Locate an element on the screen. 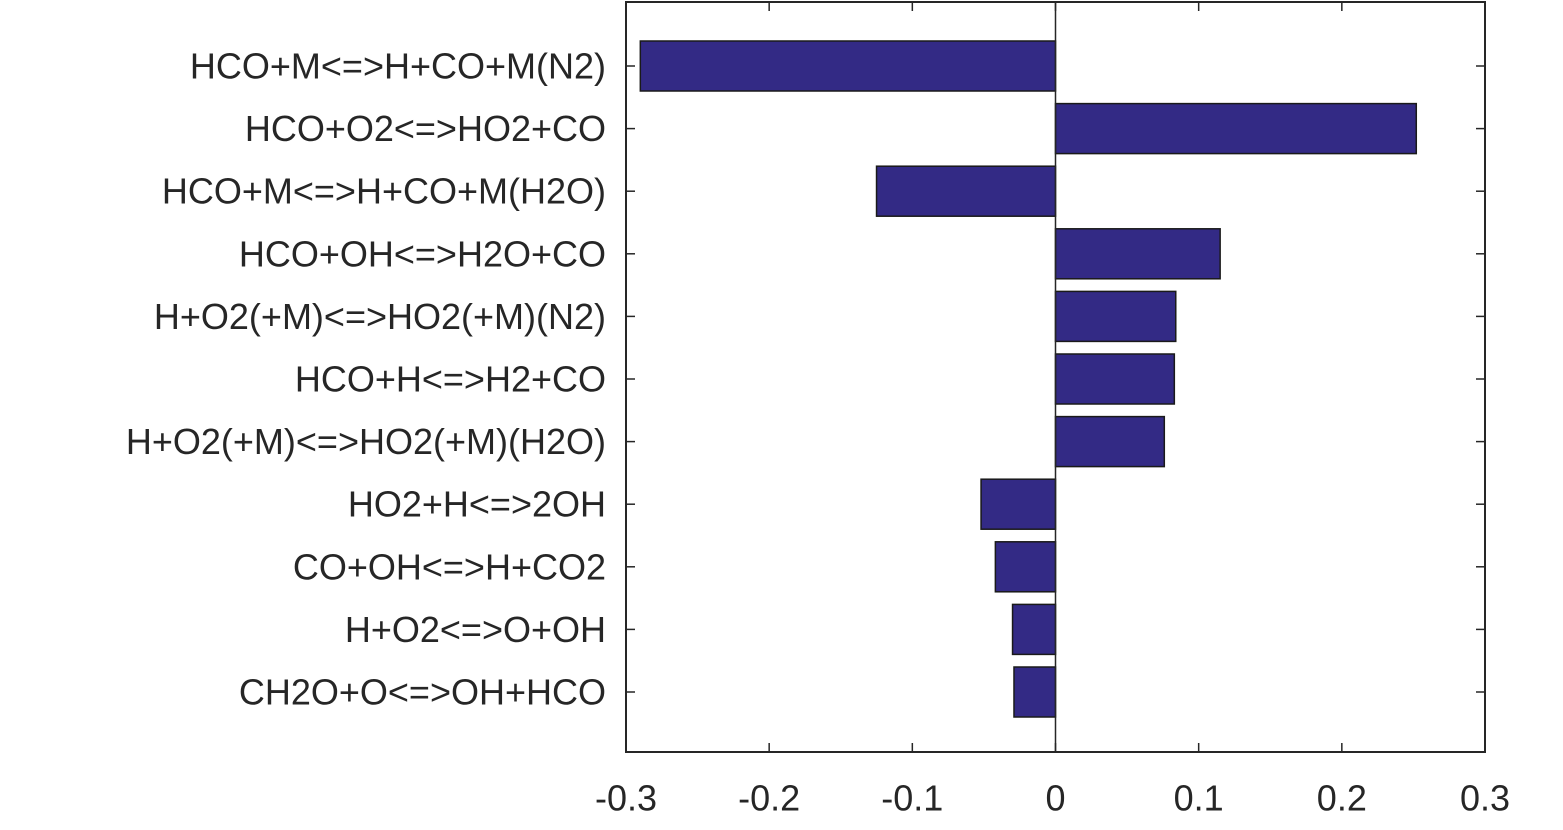  category-label: CO+OH<=>H+CO2 is located at coordinates (449, 566).